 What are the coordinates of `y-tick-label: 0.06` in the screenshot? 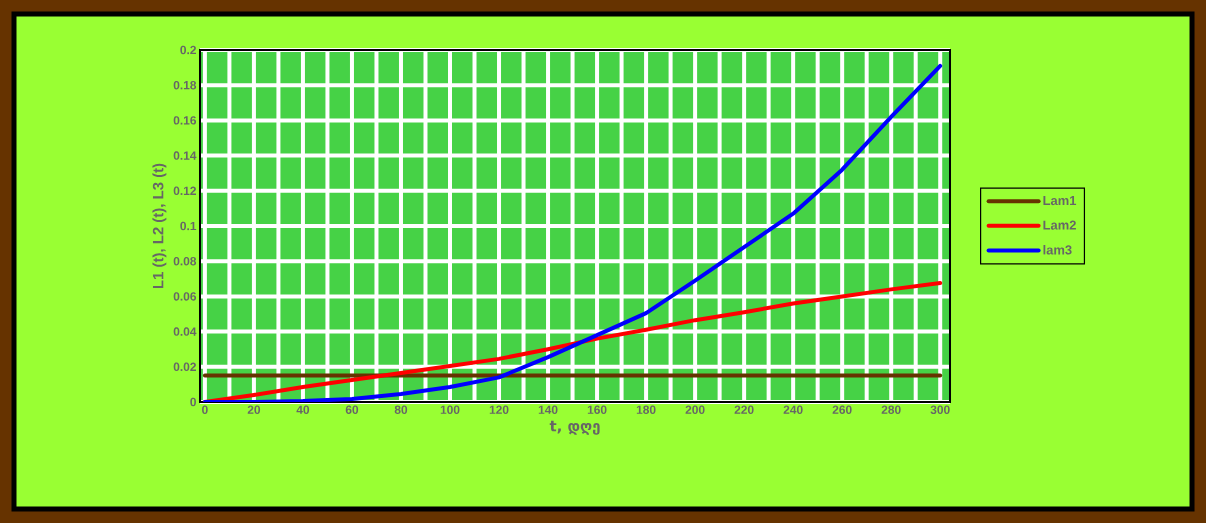 It's located at (185, 296).